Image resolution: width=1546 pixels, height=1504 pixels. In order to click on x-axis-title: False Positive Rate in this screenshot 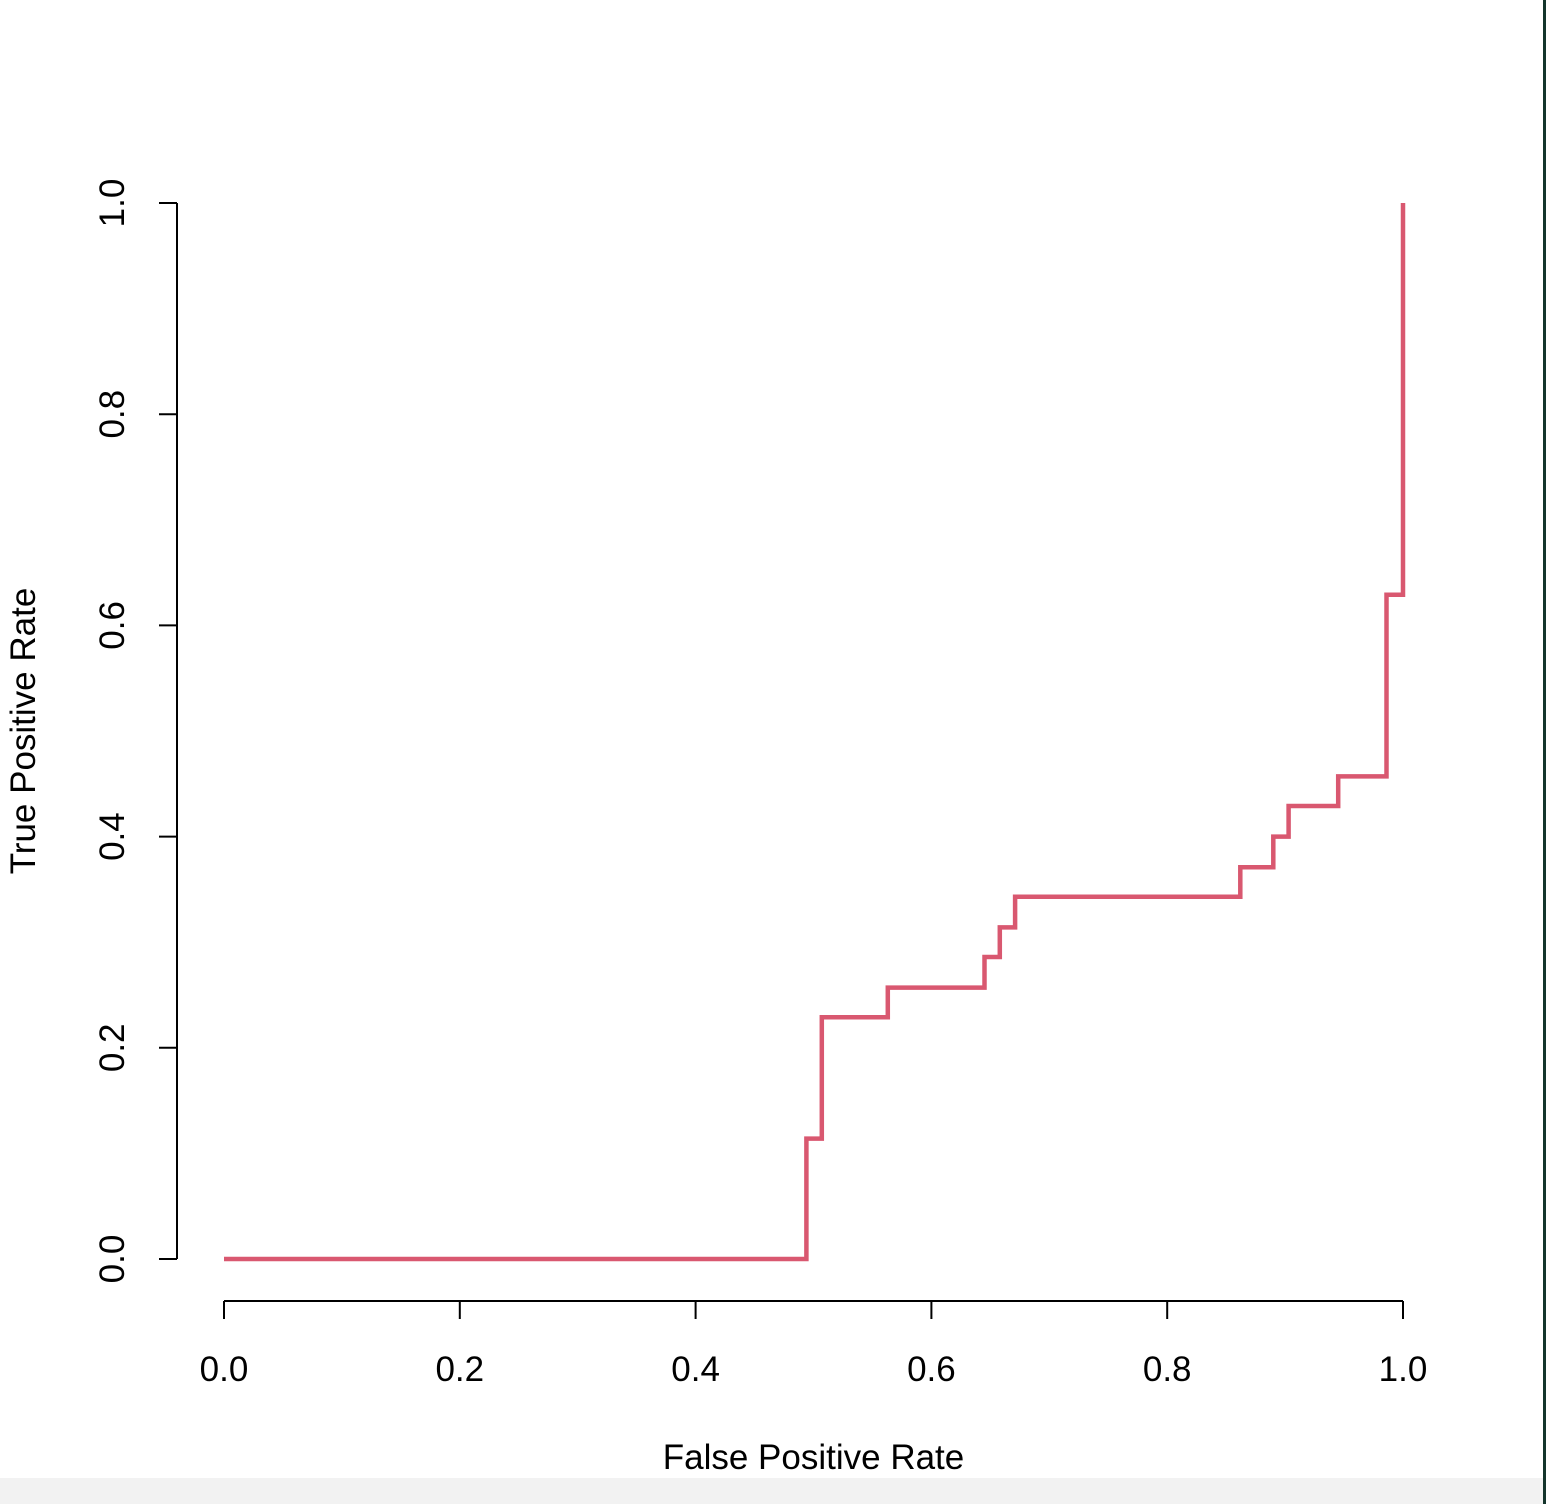, I will do `click(814, 1457)`.